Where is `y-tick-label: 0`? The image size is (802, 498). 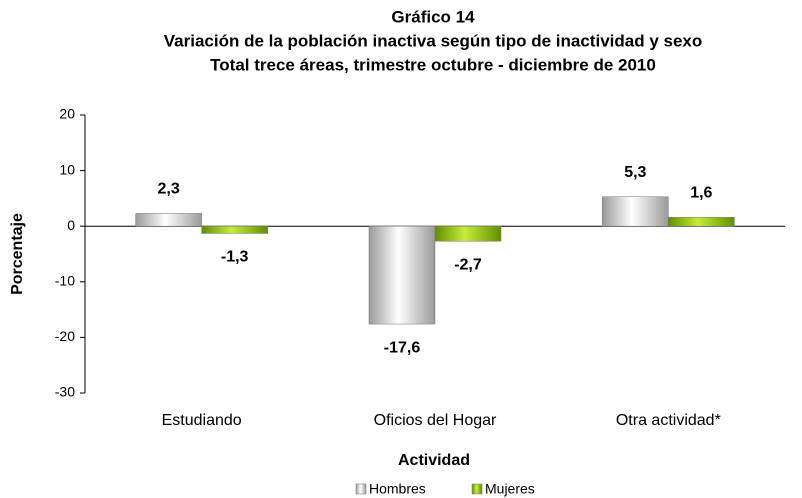 y-tick-label: 0 is located at coordinates (71, 225).